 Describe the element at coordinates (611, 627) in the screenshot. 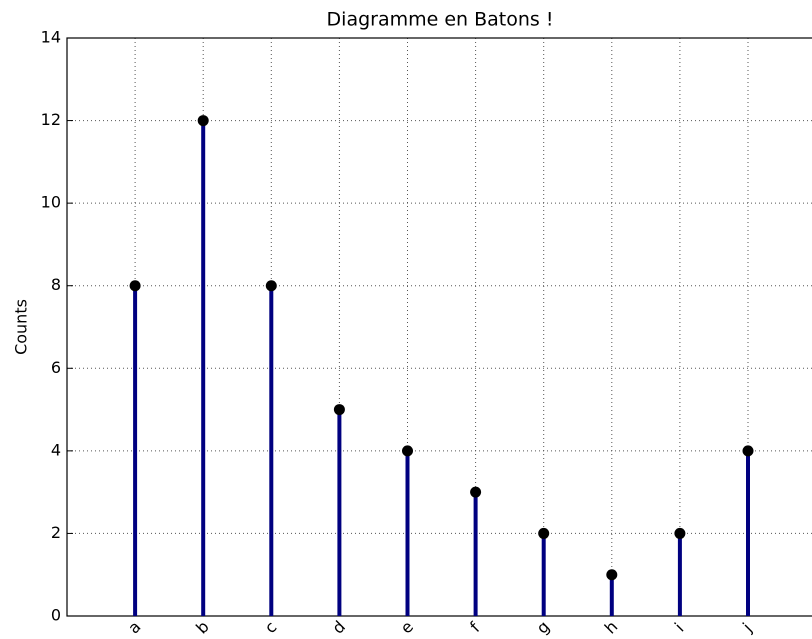

I see `x-tick-label: h` at that location.